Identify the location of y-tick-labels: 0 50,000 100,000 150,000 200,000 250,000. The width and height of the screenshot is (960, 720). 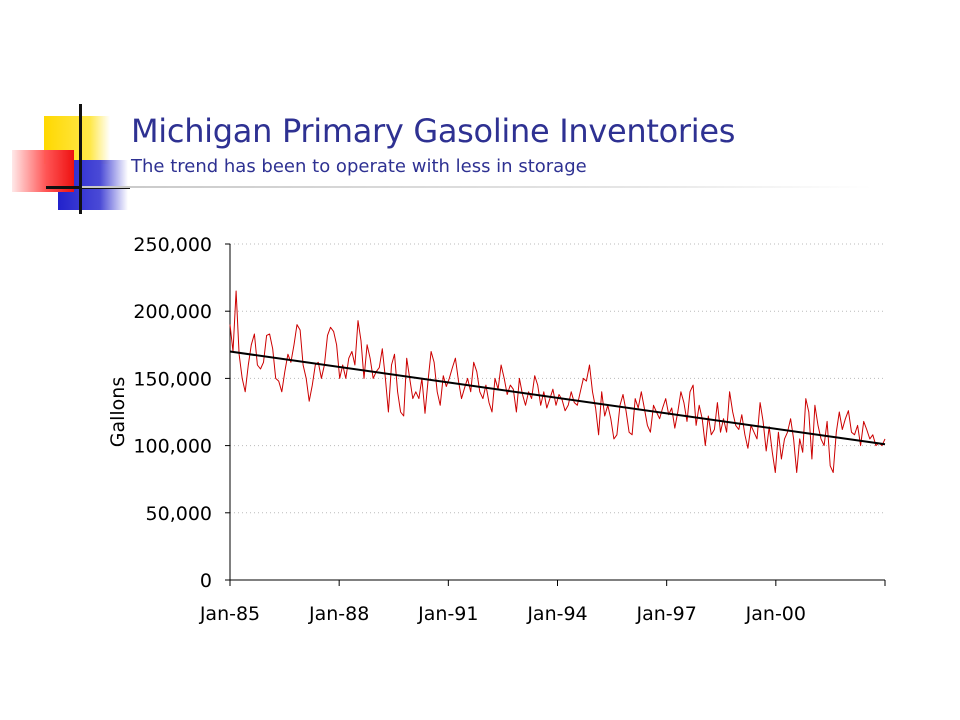
(172, 413).